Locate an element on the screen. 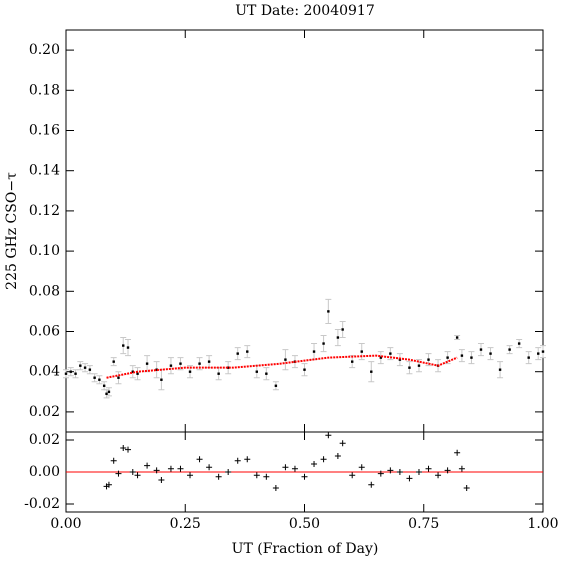 The image size is (574, 574). y-tick-label: 0.08 is located at coordinates (44, 291).